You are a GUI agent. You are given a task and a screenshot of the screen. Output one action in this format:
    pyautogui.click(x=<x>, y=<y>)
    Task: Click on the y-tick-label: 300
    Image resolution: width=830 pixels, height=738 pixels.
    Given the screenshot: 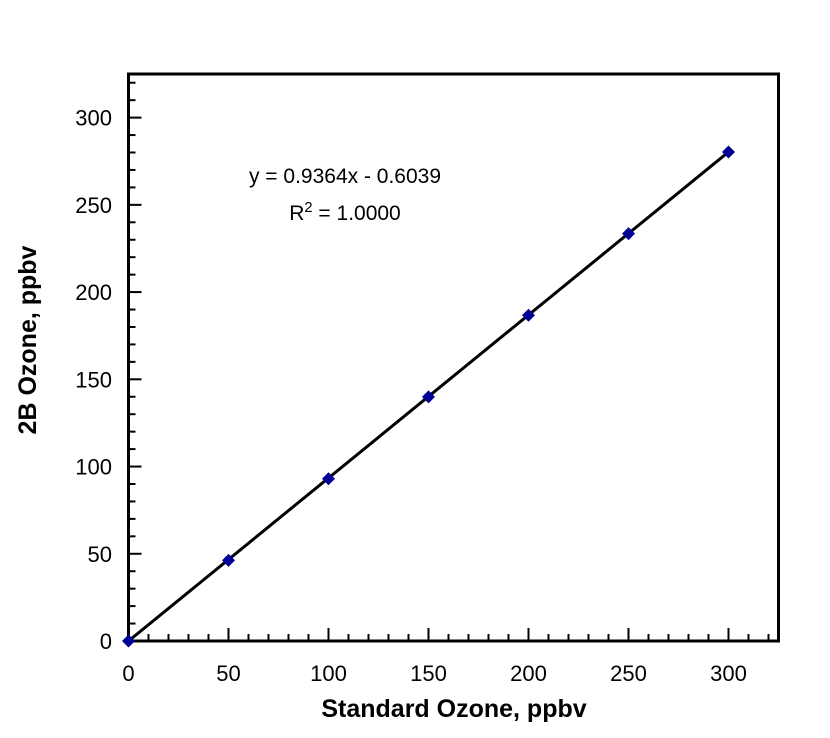 What is the action you would take?
    pyautogui.click(x=93, y=118)
    